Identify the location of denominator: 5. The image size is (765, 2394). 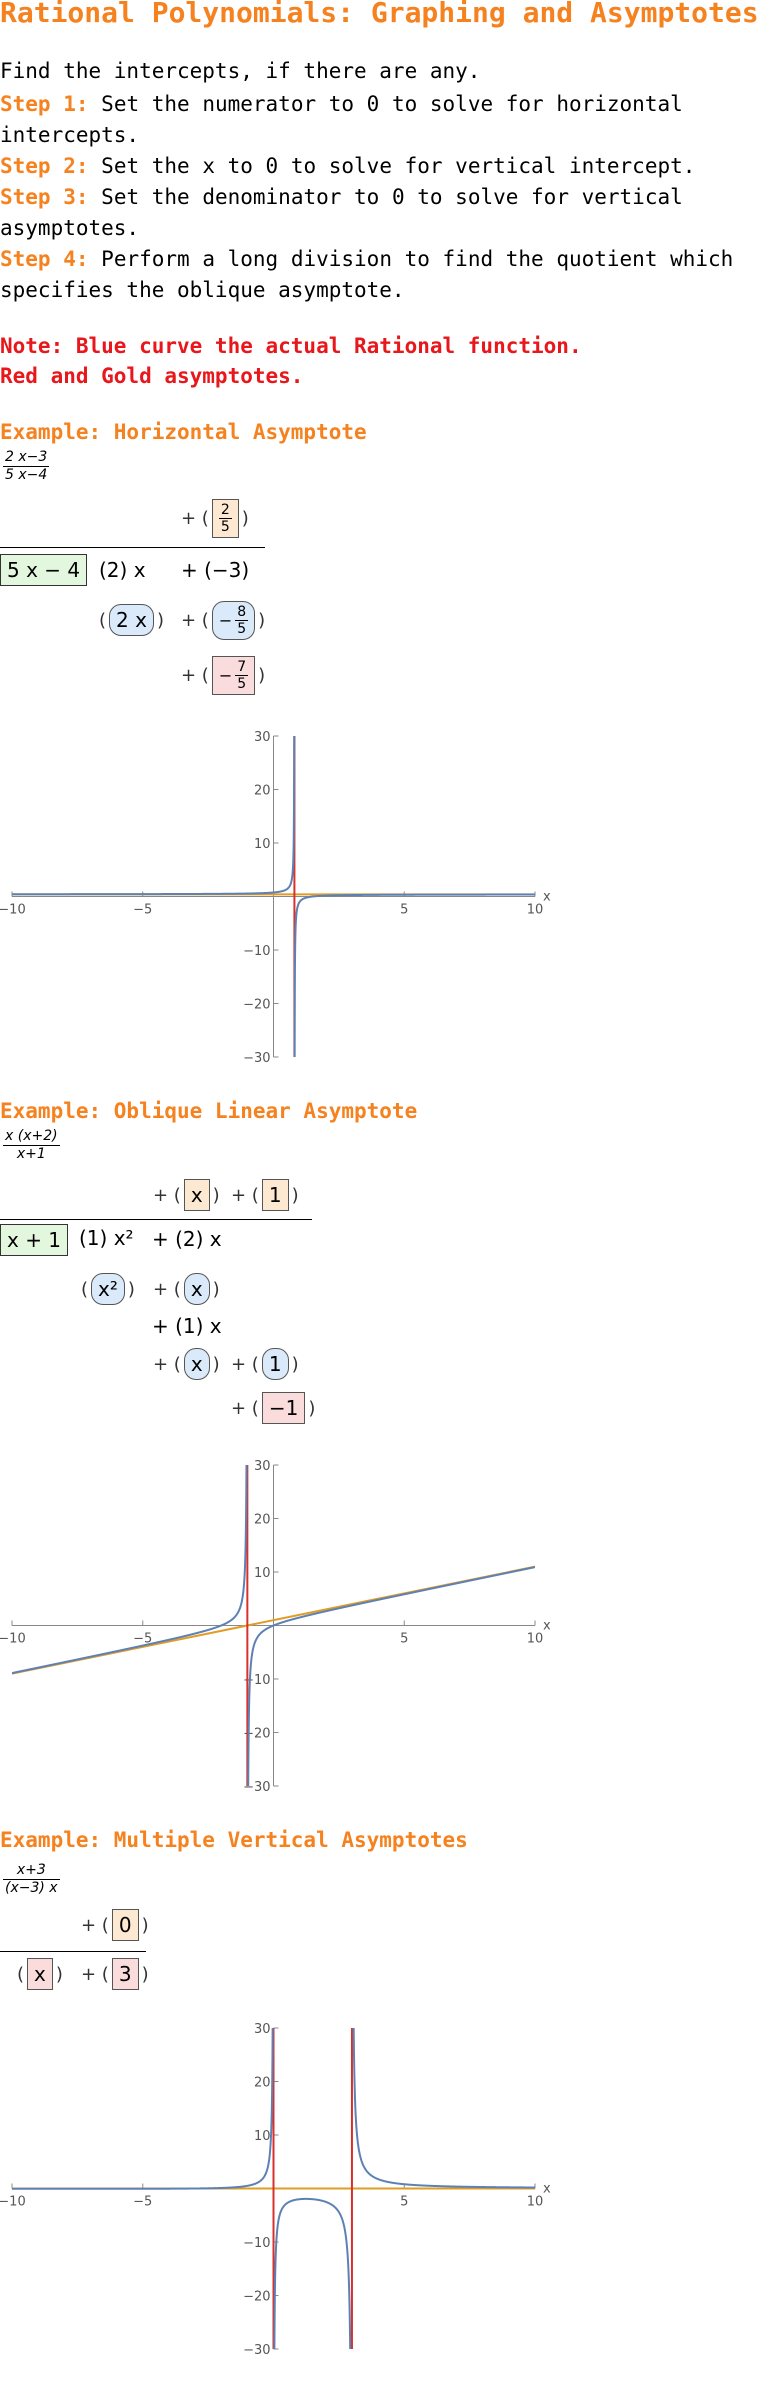
(225, 526).